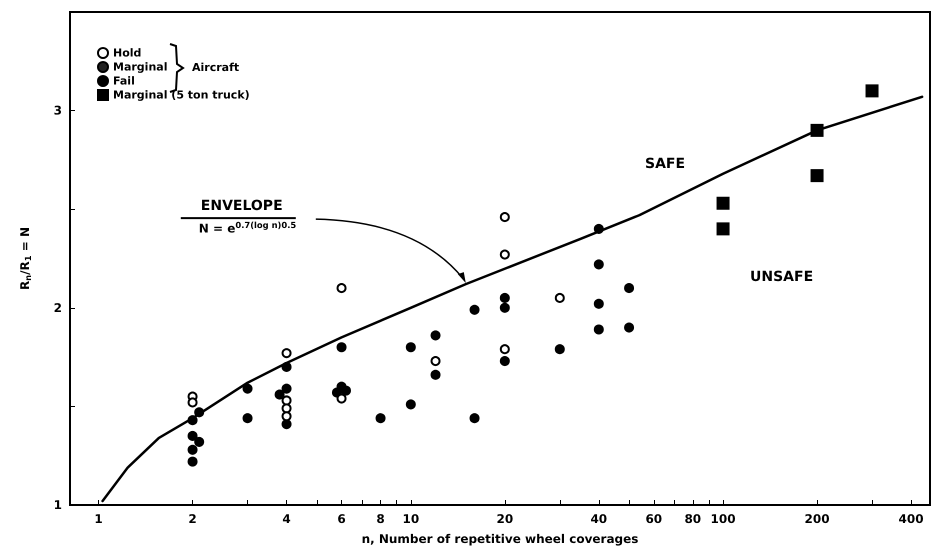 The height and width of the screenshot is (553, 947). What do you see at coordinates (127, 53) in the screenshot?
I see `legend-label: Hold` at bounding box center [127, 53].